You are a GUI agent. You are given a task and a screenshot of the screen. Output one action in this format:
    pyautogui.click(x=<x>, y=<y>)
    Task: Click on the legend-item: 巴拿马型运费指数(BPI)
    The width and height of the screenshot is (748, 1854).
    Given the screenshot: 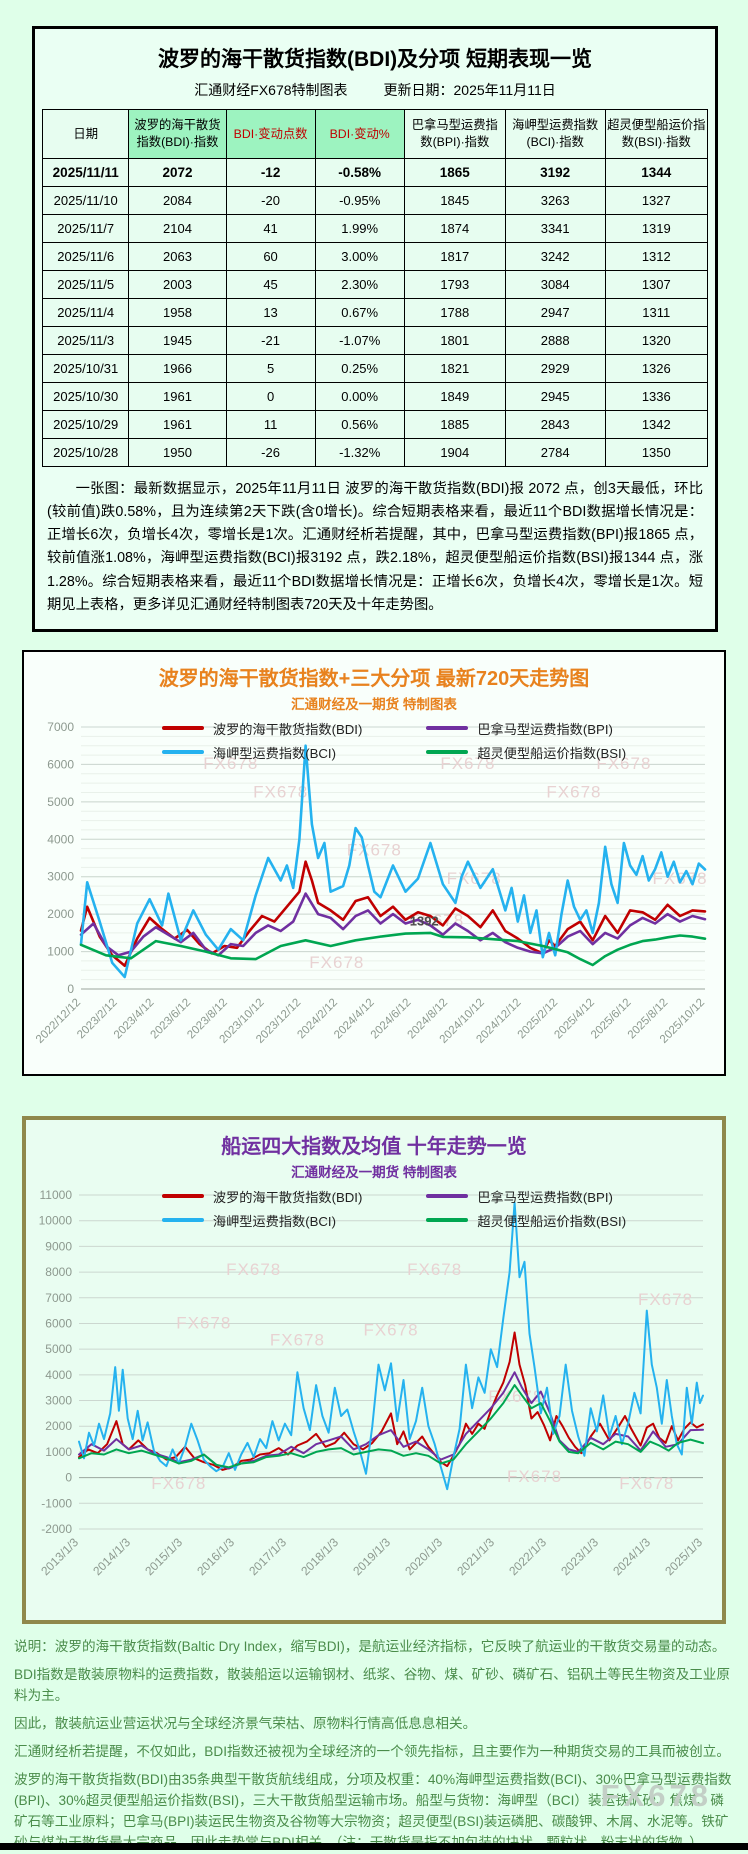 What is the action you would take?
    pyautogui.click(x=526, y=1196)
    